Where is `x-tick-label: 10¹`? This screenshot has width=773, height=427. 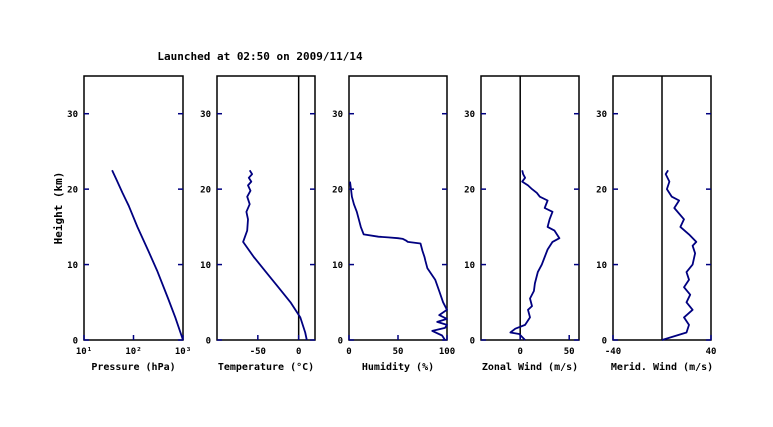
x-tick-label: 10¹ is located at coordinates (84, 352).